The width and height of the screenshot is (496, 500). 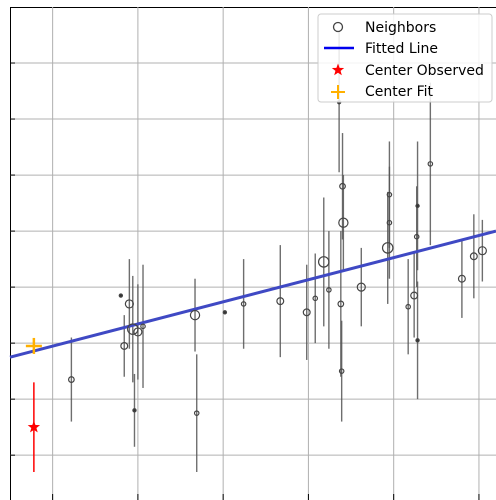 What do you see at coordinates (401, 49) in the screenshot?
I see `legend-fitted-line-label: Fitted Line` at bounding box center [401, 49].